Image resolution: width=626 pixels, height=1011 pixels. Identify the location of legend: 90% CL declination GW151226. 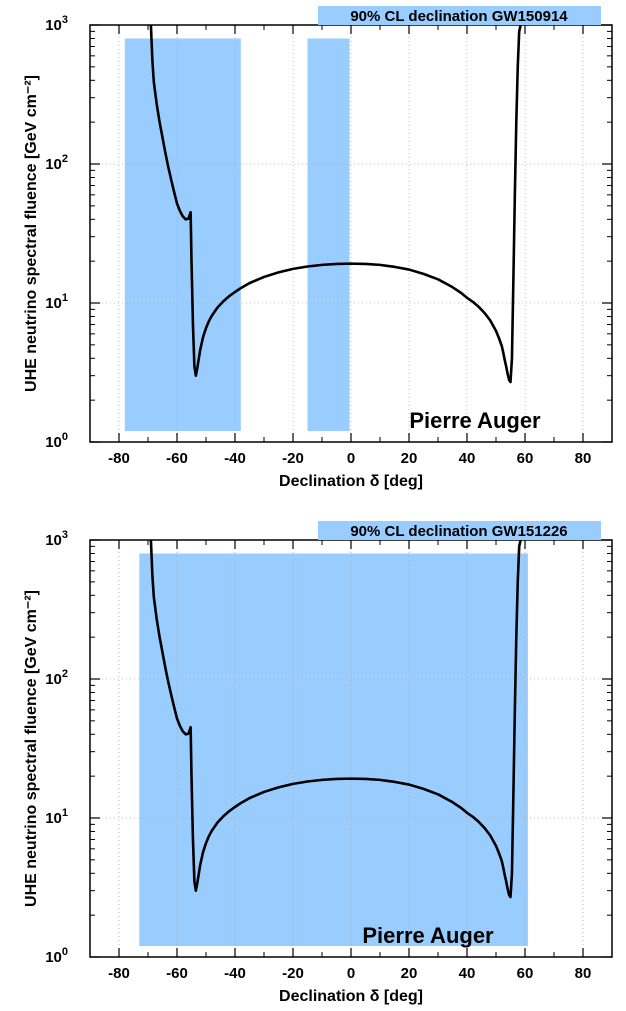
(459, 530).